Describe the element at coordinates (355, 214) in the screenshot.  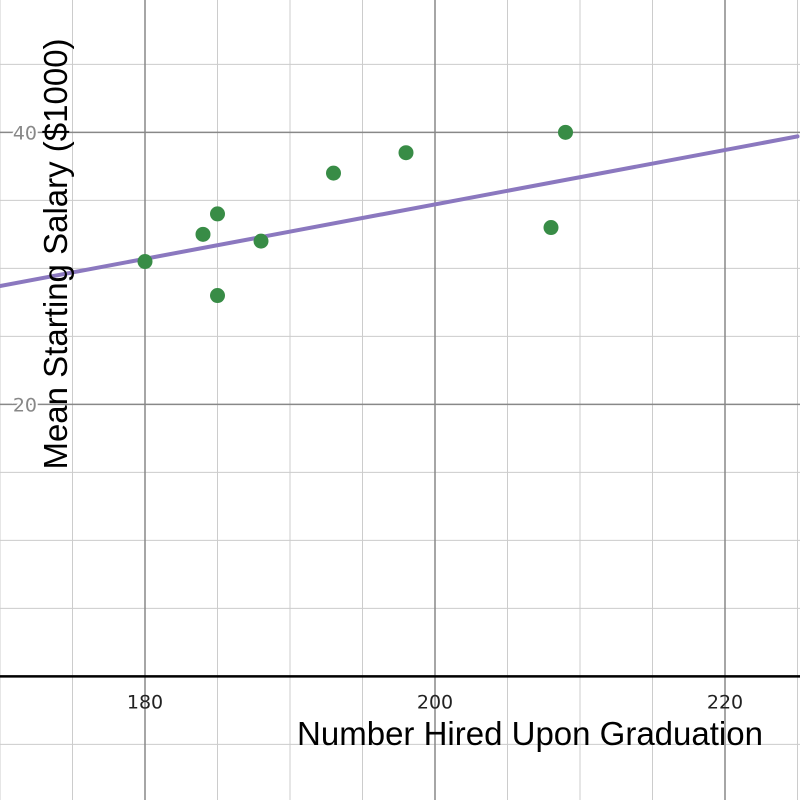
I see `data-points` at that location.